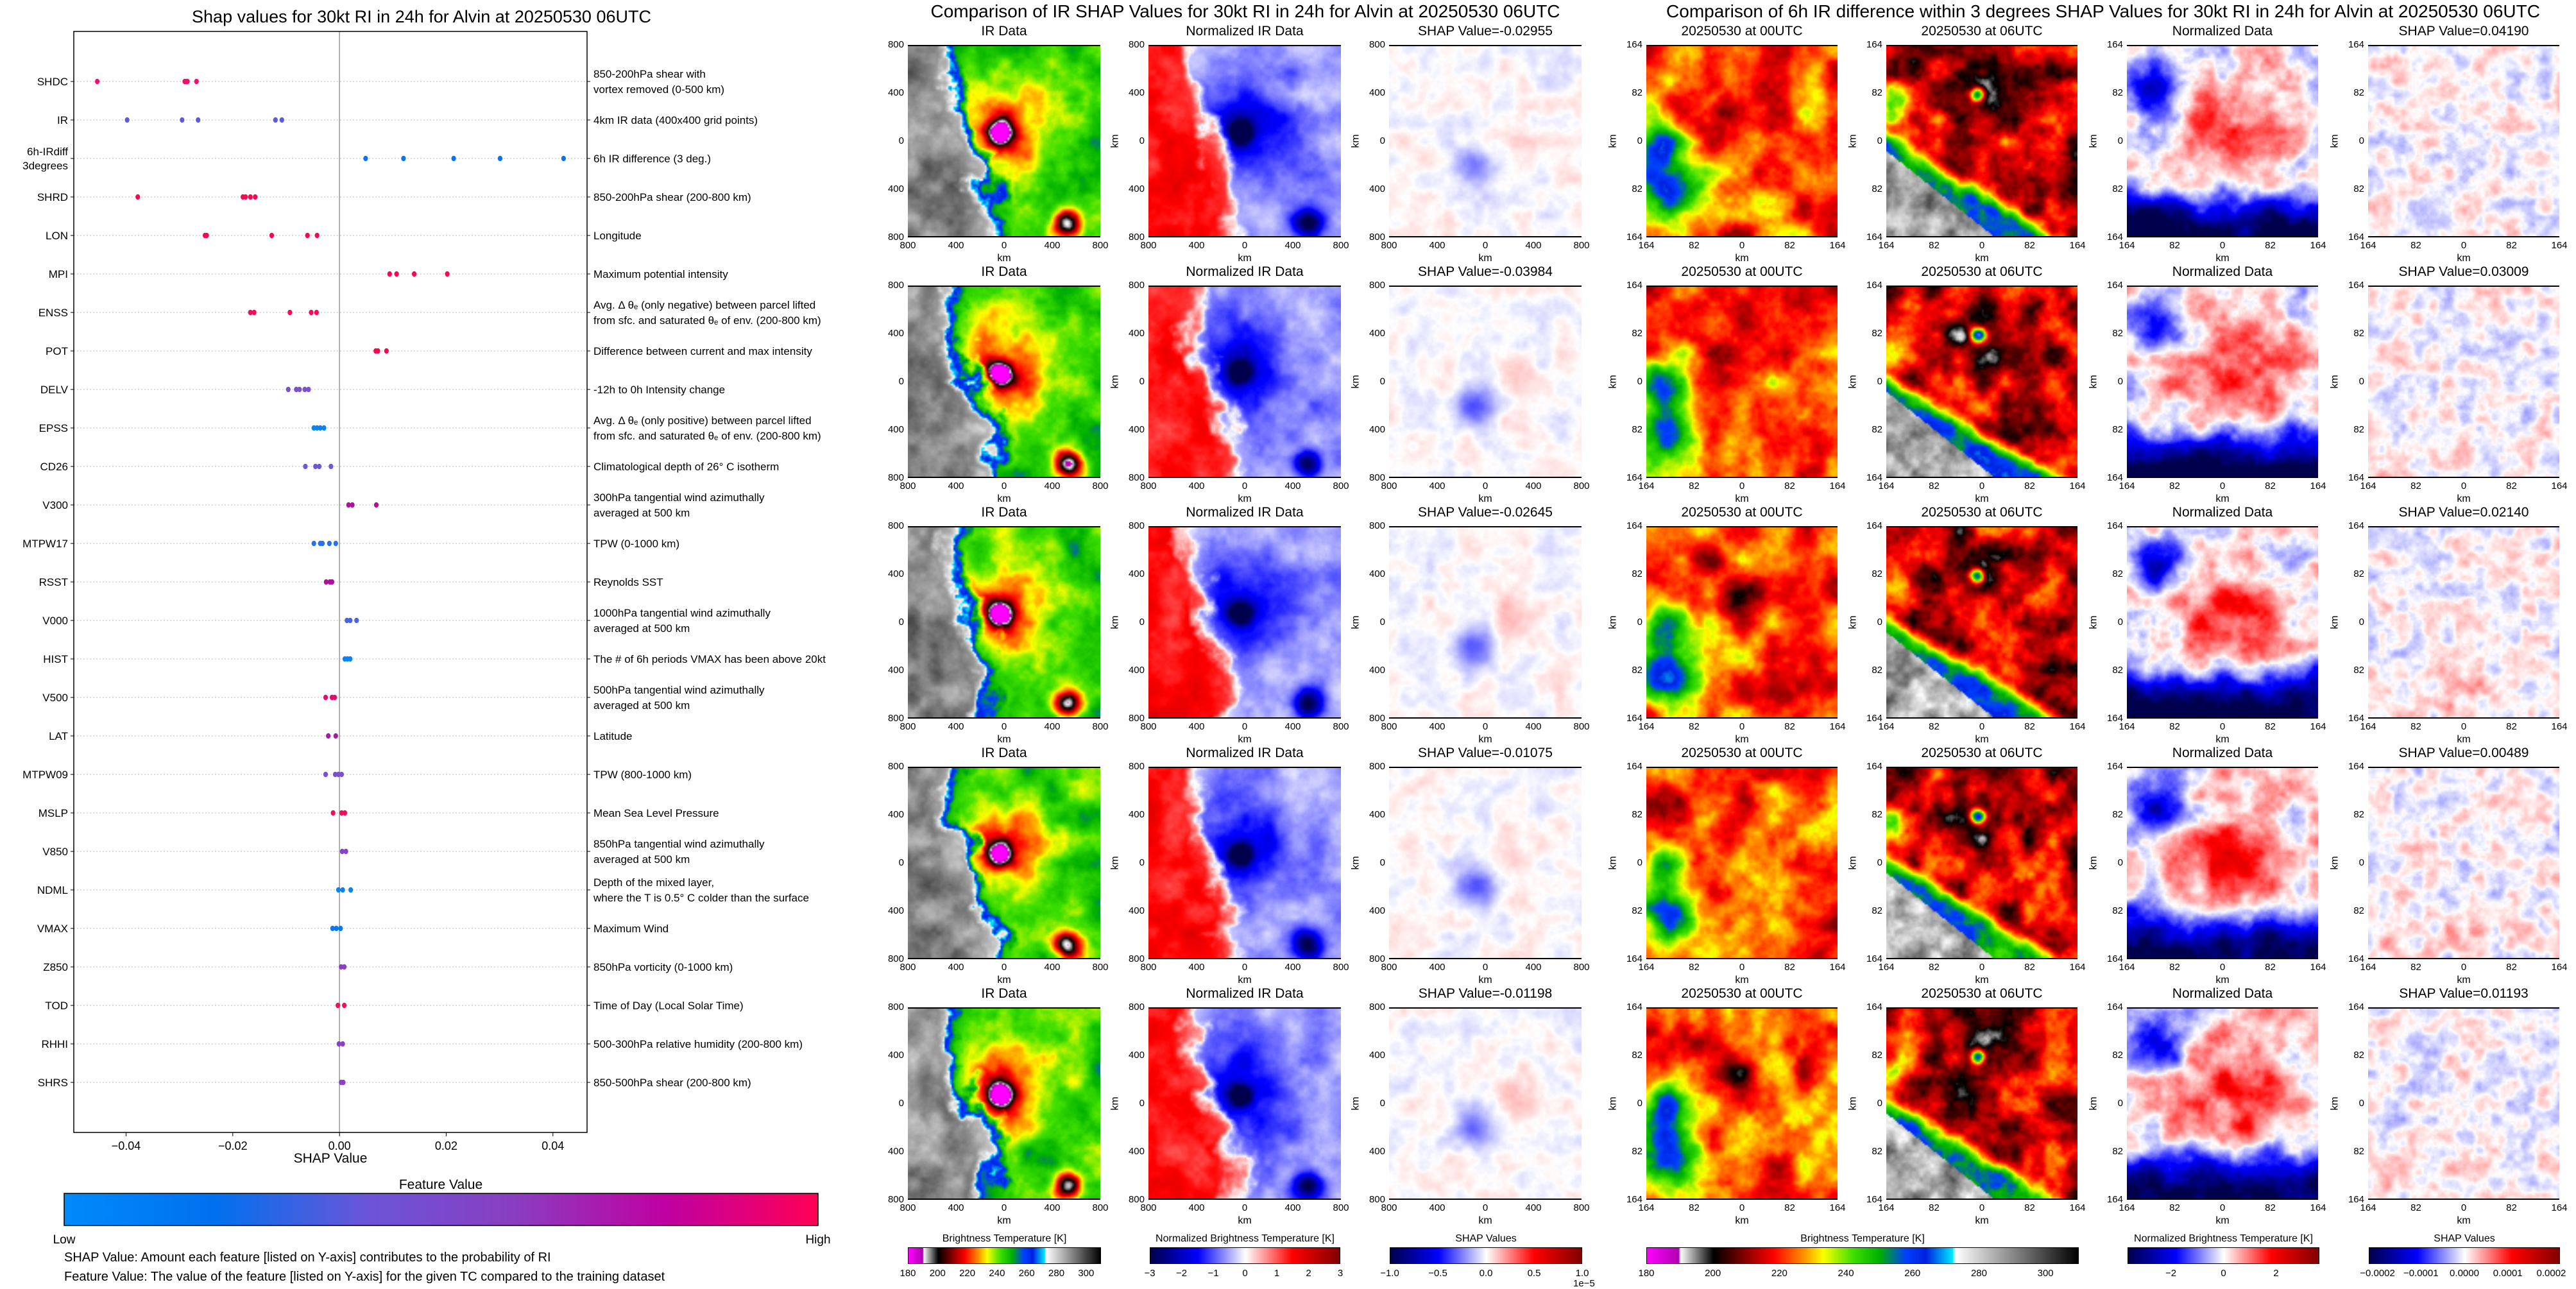 This screenshot has height=1289, width=2576. What do you see at coordinates (2464, 1238) in the screenshot?
I see `colorbar-label: SHAP Values` at bounding box center [2464, 1238].